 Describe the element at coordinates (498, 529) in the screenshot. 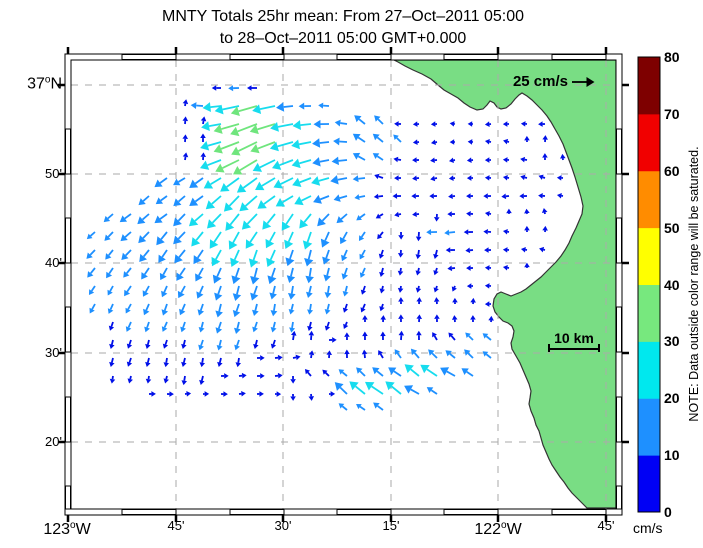

I see `x-tick-label: 122oW` at that location.